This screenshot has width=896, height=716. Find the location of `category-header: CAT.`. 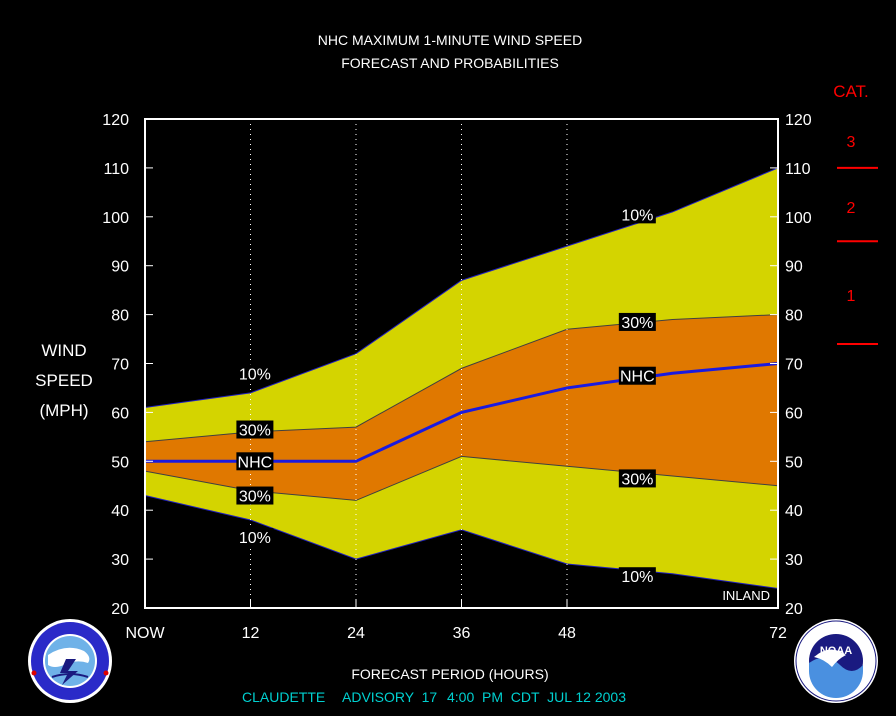

category-header: CAT. is located at coordinates (851, 91).